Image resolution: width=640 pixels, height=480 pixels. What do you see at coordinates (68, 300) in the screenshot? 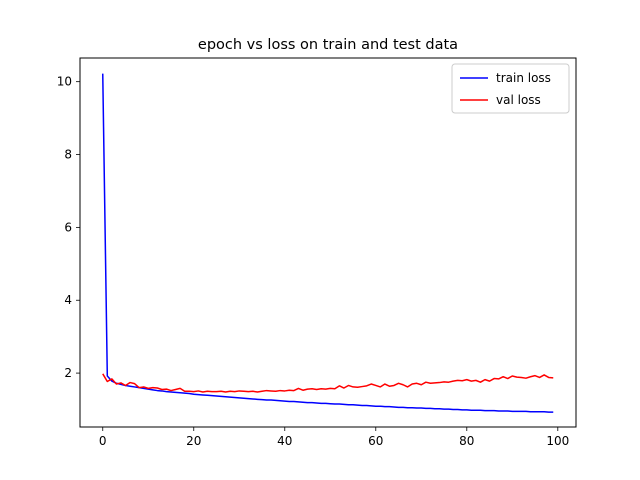
I see `y-tick-label: 4` at bounding box center [68, 300].